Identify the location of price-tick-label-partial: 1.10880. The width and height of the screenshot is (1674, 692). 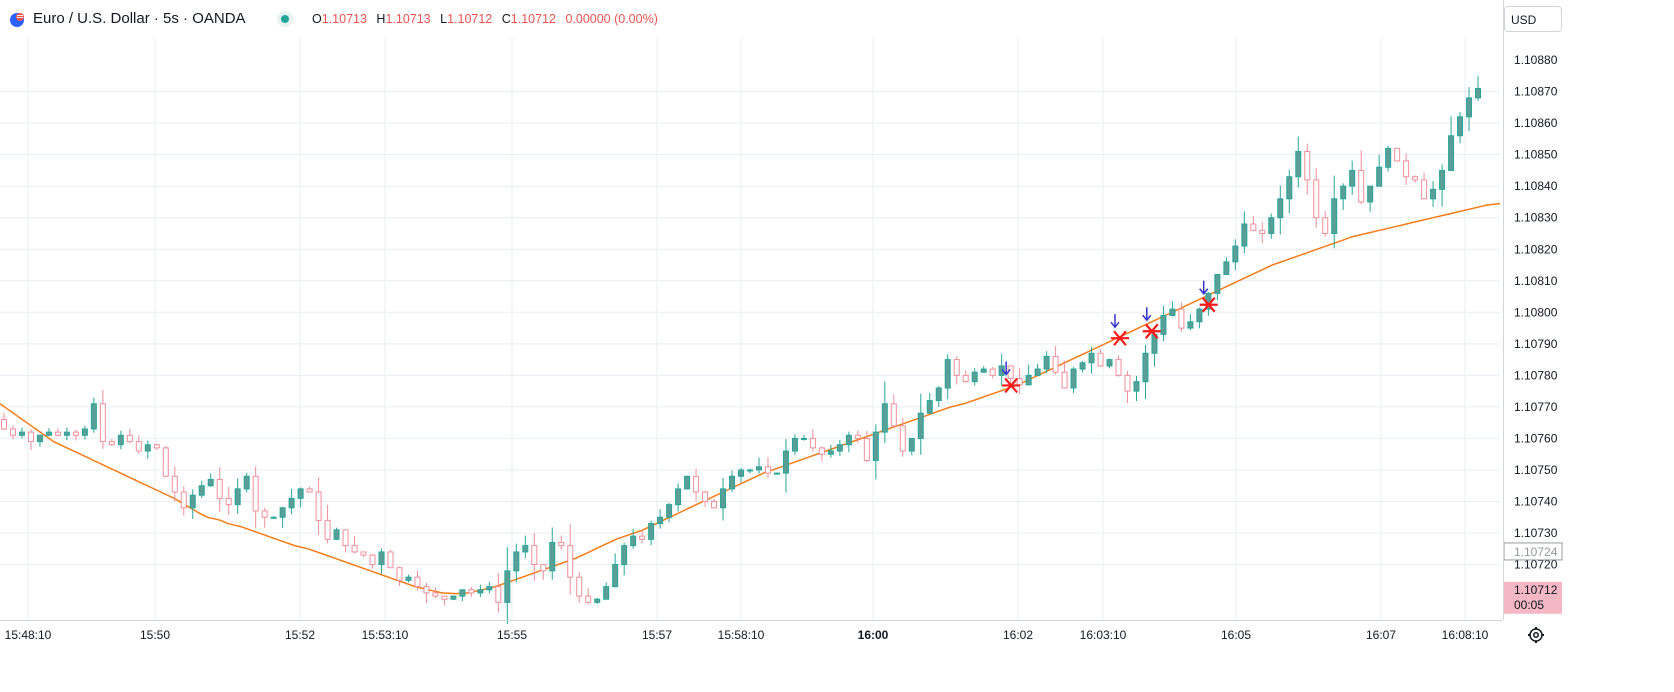
(1536, 60).